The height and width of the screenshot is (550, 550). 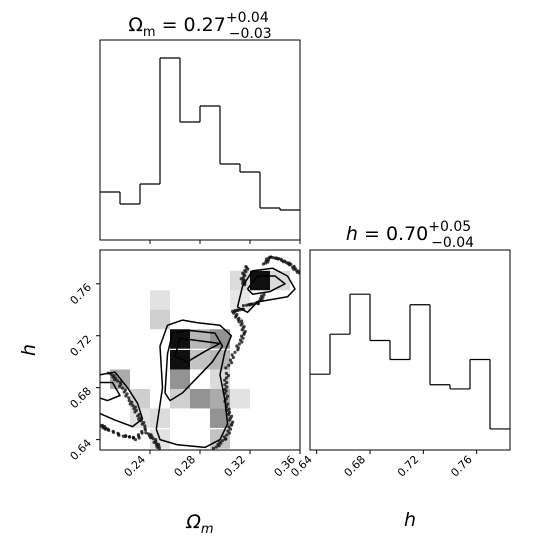 I want to click on omega-m-histogram-steps, so click(x=200, y=134).